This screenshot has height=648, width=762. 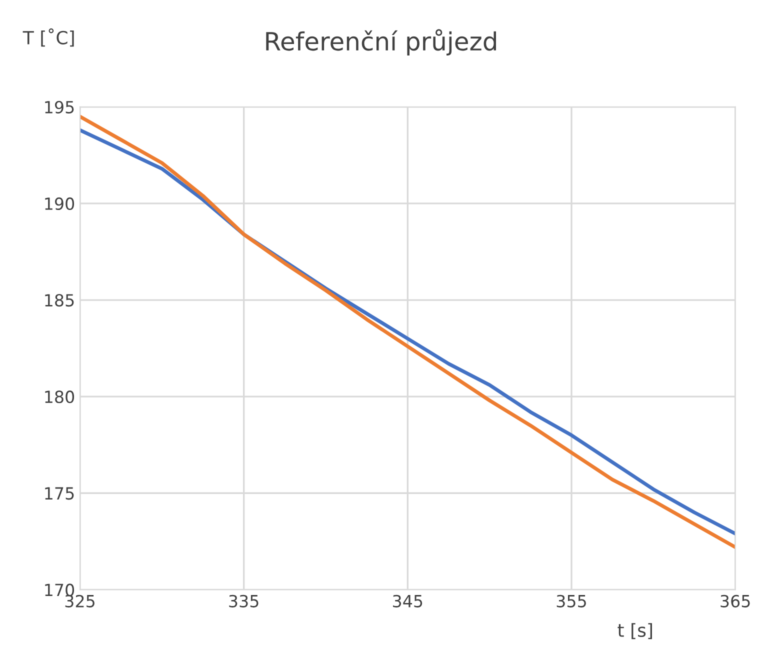 I want to click on chart-title: Referenční průjezd, so click(x=381, y=42).